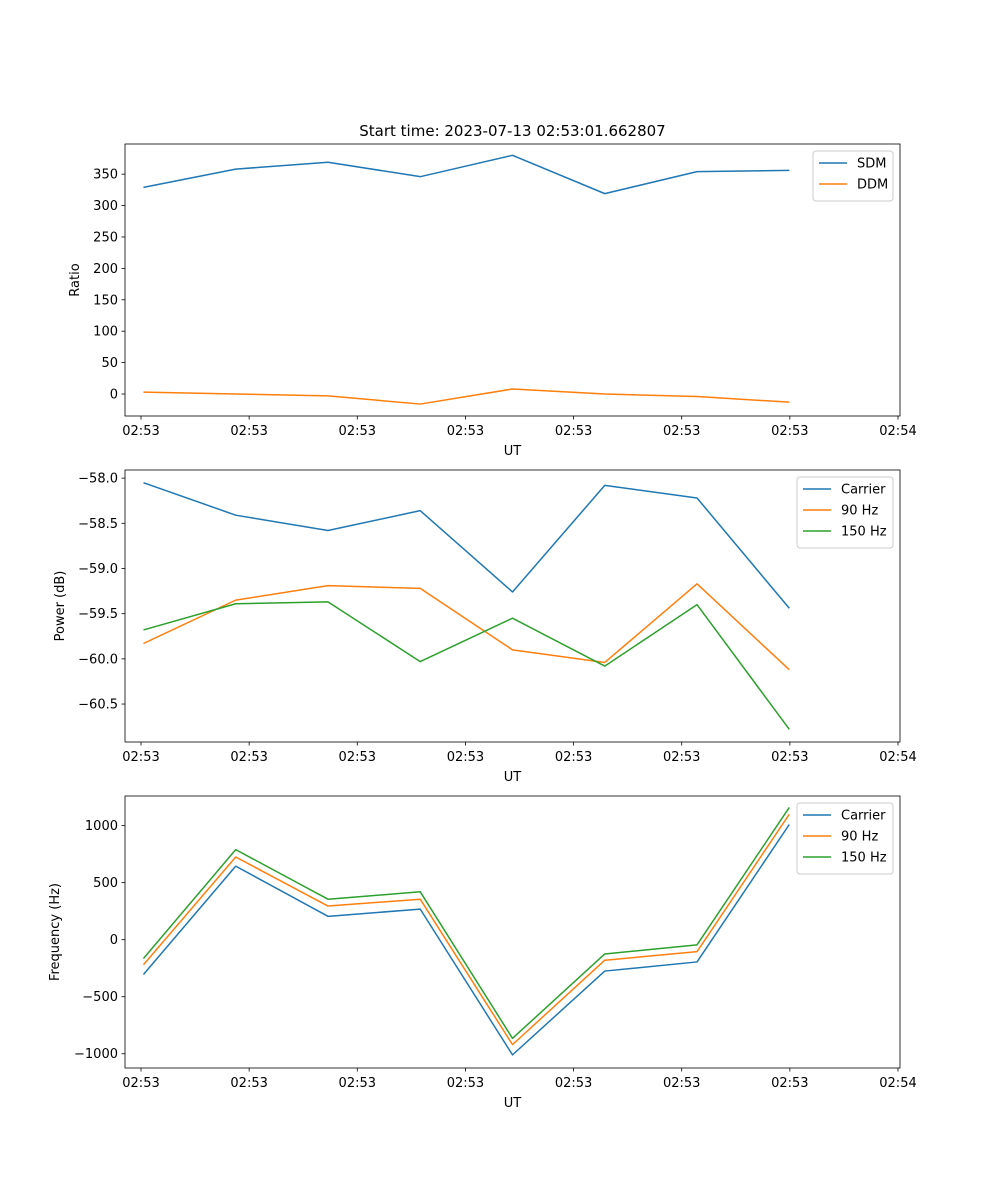  What do you see at coordinates (105, 206) in the screenshot?
I see `y-tick-label: 300` at bounding box center [105, 206].